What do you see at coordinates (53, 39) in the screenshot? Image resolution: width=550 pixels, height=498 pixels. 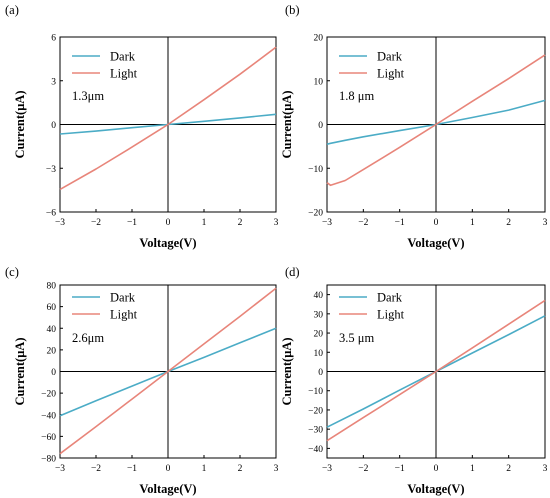 I see `y-tick-label: 6` at bounding box center [53, 39].